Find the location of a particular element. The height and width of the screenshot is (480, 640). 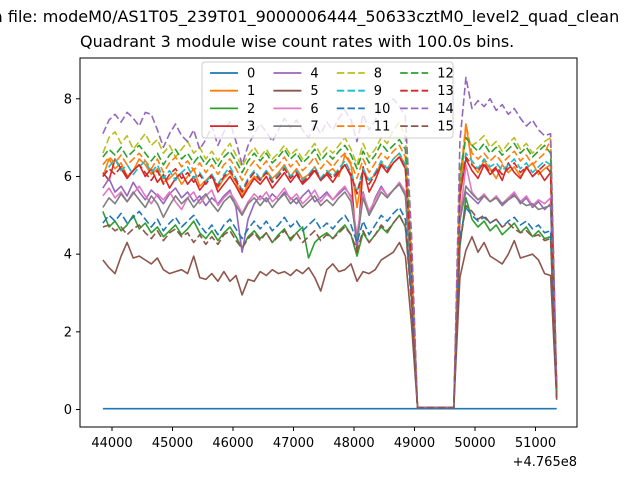

legend-label-11: 11 is located at coordinates (382, 127).